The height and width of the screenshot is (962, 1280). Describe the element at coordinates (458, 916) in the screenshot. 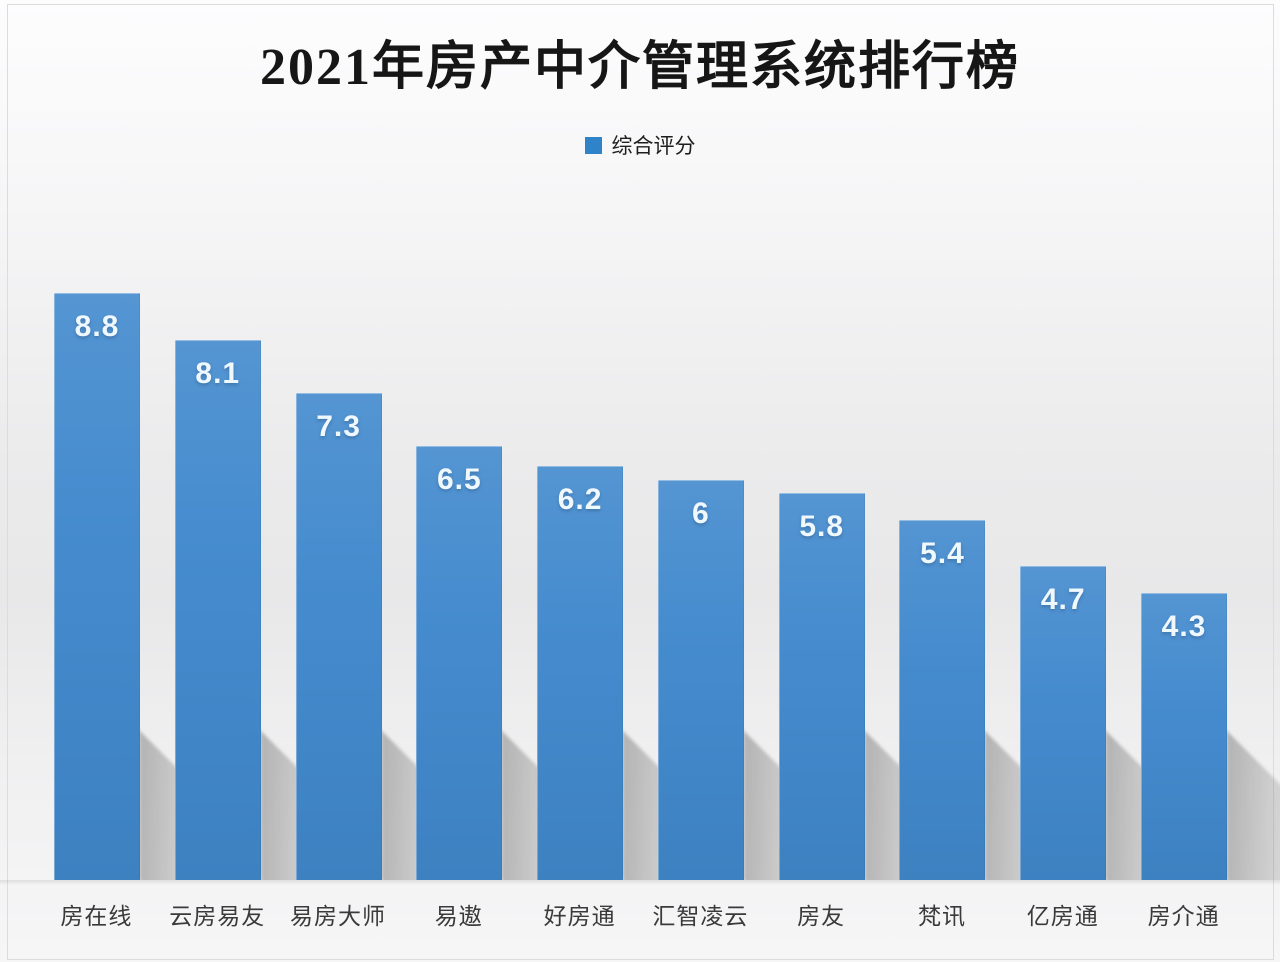

I see `x-axis-label: 易遨` at that location.